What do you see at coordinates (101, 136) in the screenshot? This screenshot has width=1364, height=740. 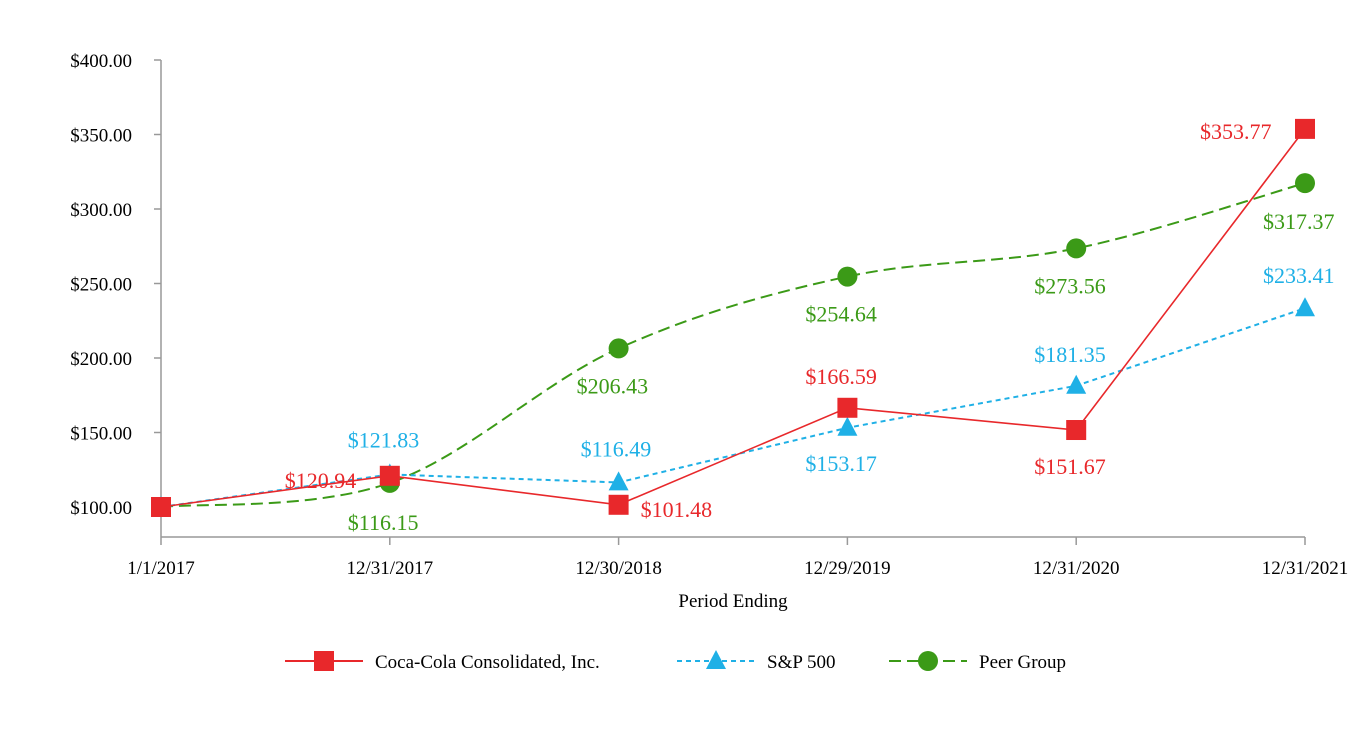 I see `y-tick-label: $350.00` at bounding box center [101, 136].